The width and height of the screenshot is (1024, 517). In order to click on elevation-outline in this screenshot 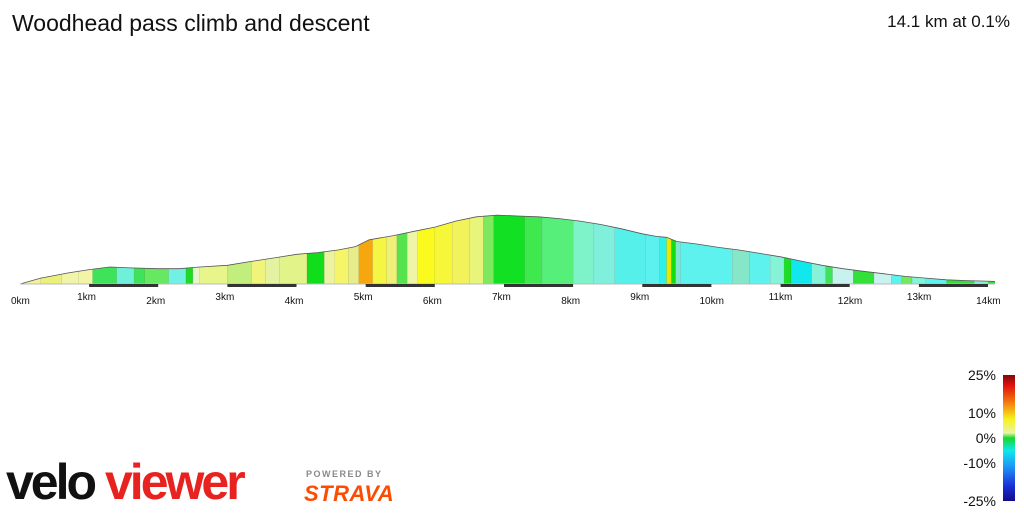, I will do `click(507, 249)`.